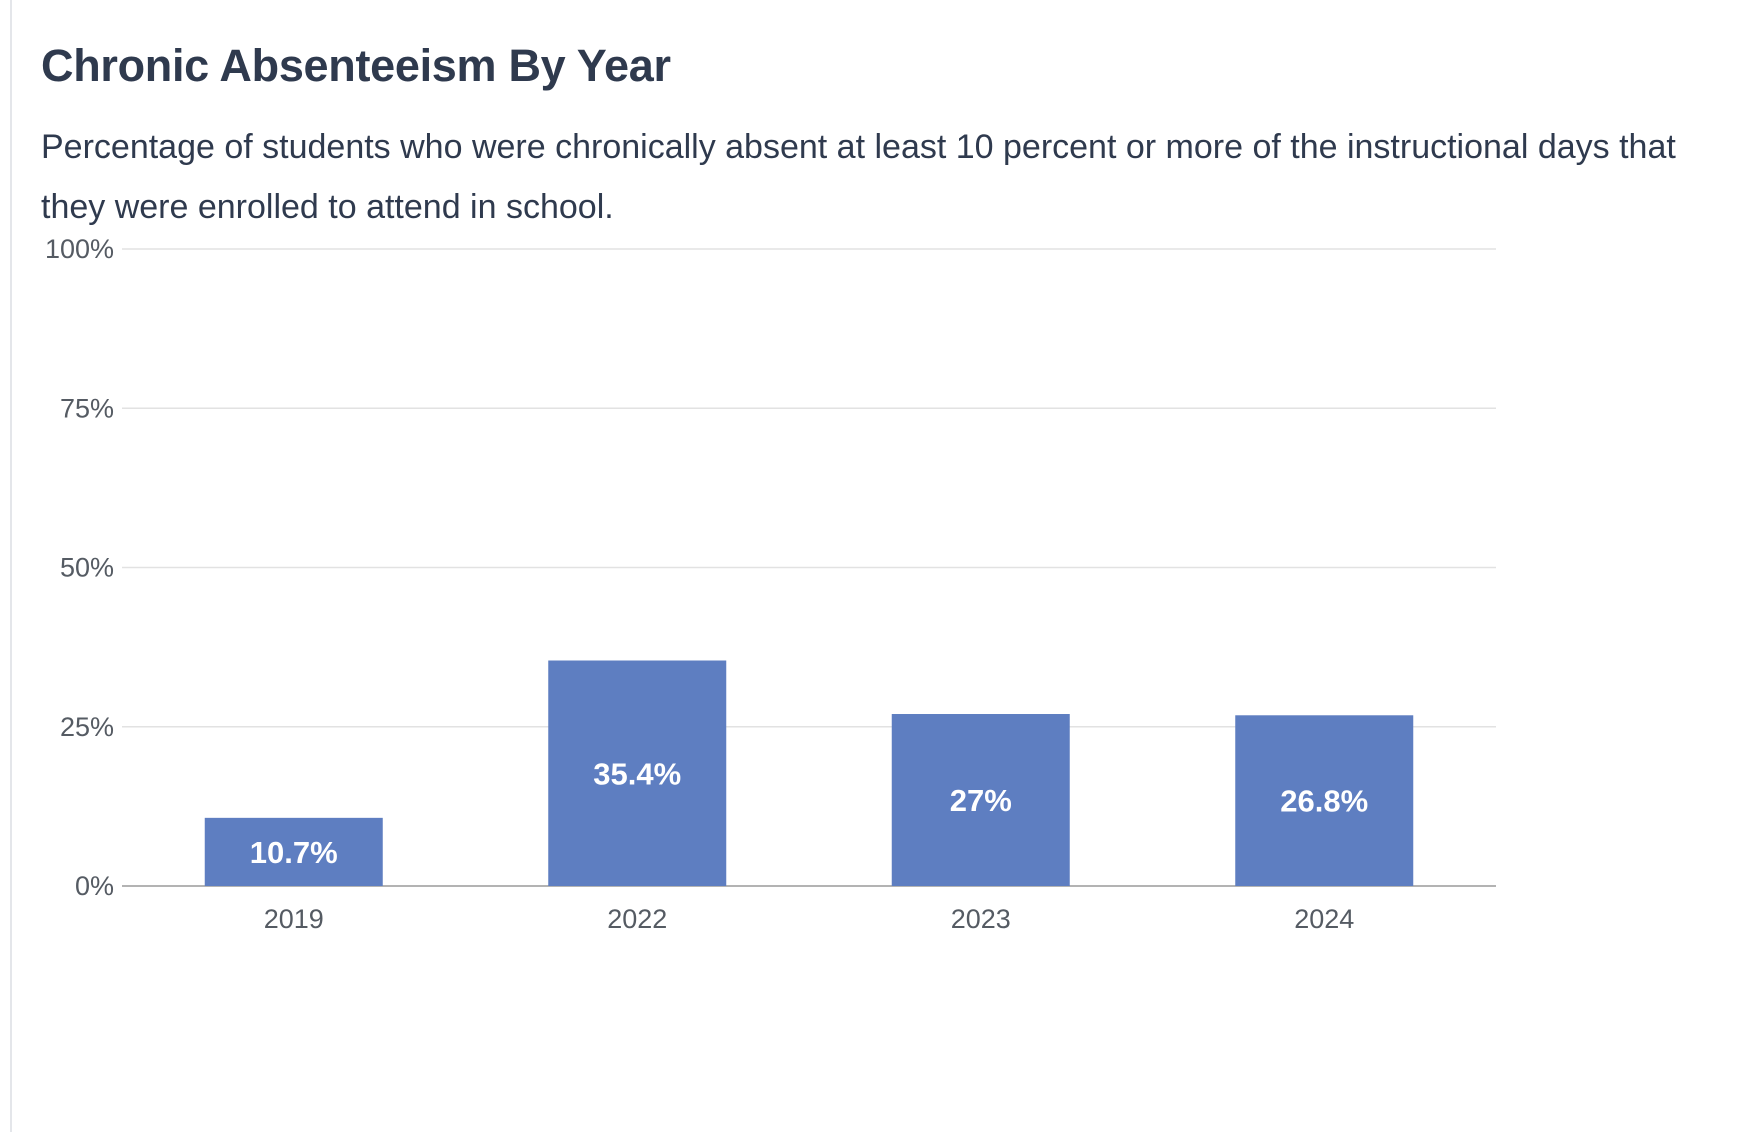 The height and width of the screenshot is (1132, 1764). Describe the element at coordinates (11, 566) in the screenshot. I see `left-border` at that location.